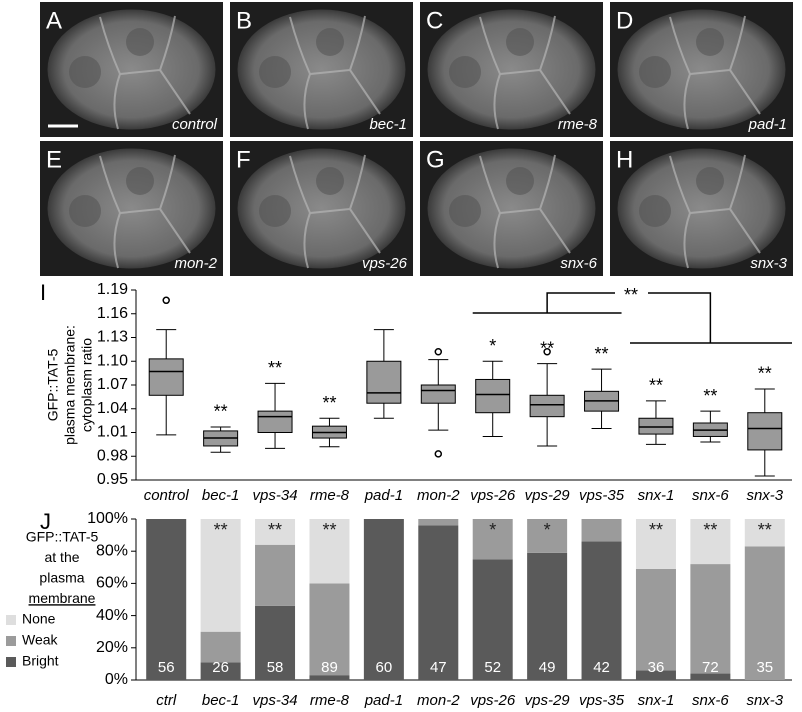  What do you see at coordinates (39, 619) in the screenshot?
I see `legend-label: None` at bounding box center [39, 619].